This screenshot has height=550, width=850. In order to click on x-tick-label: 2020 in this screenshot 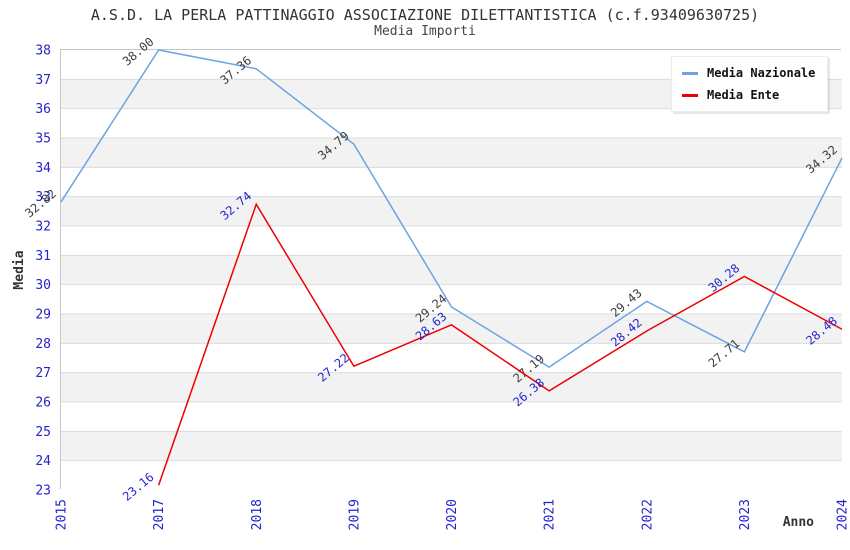, I will do `click(452, 514)`.